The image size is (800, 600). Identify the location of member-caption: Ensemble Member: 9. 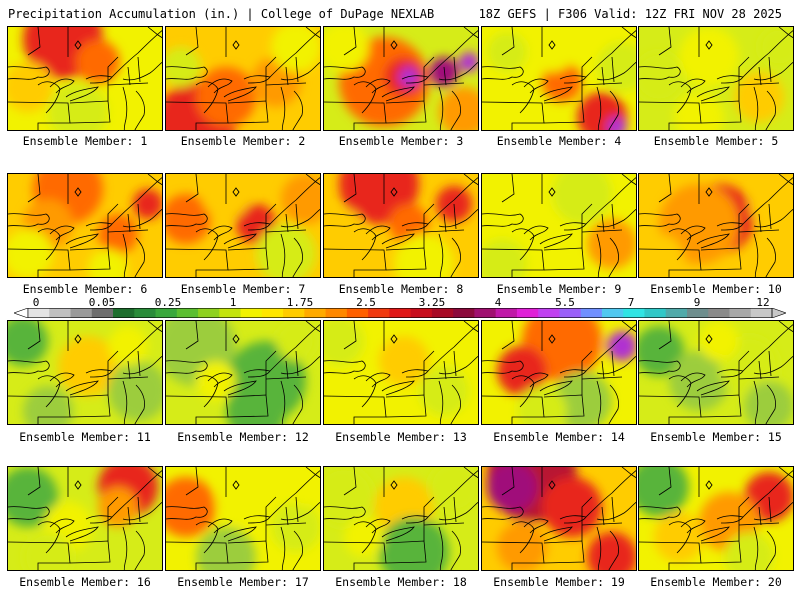
(559, 289).